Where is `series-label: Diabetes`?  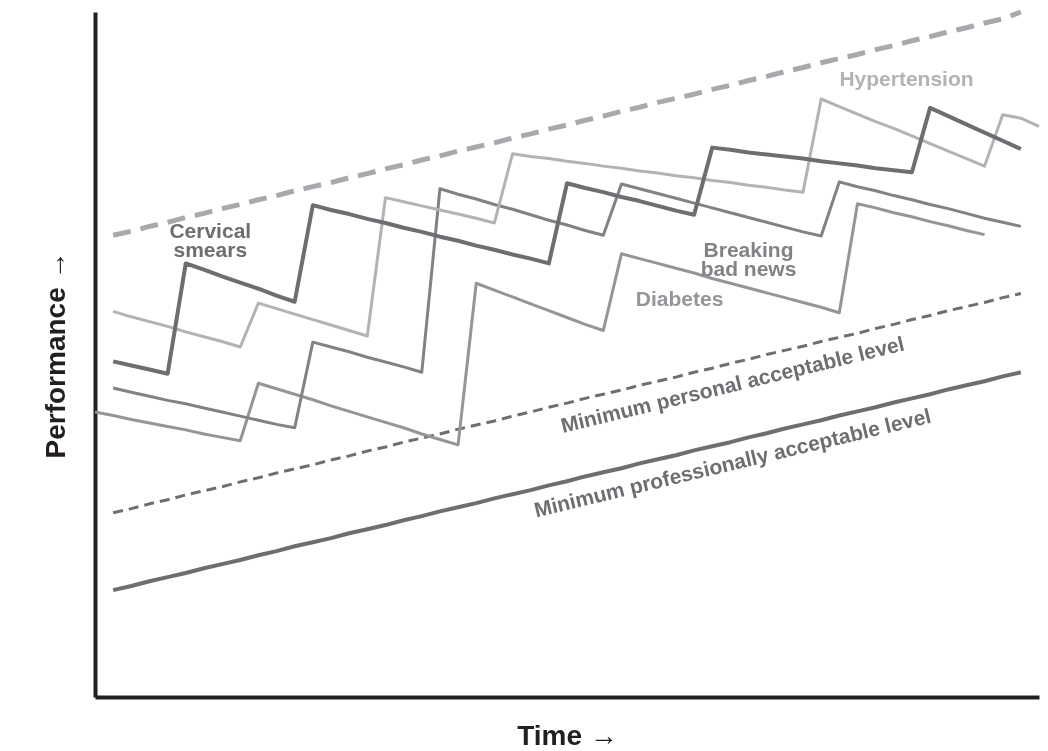
series-label: Diabetes is located at coordinates (679, 298).